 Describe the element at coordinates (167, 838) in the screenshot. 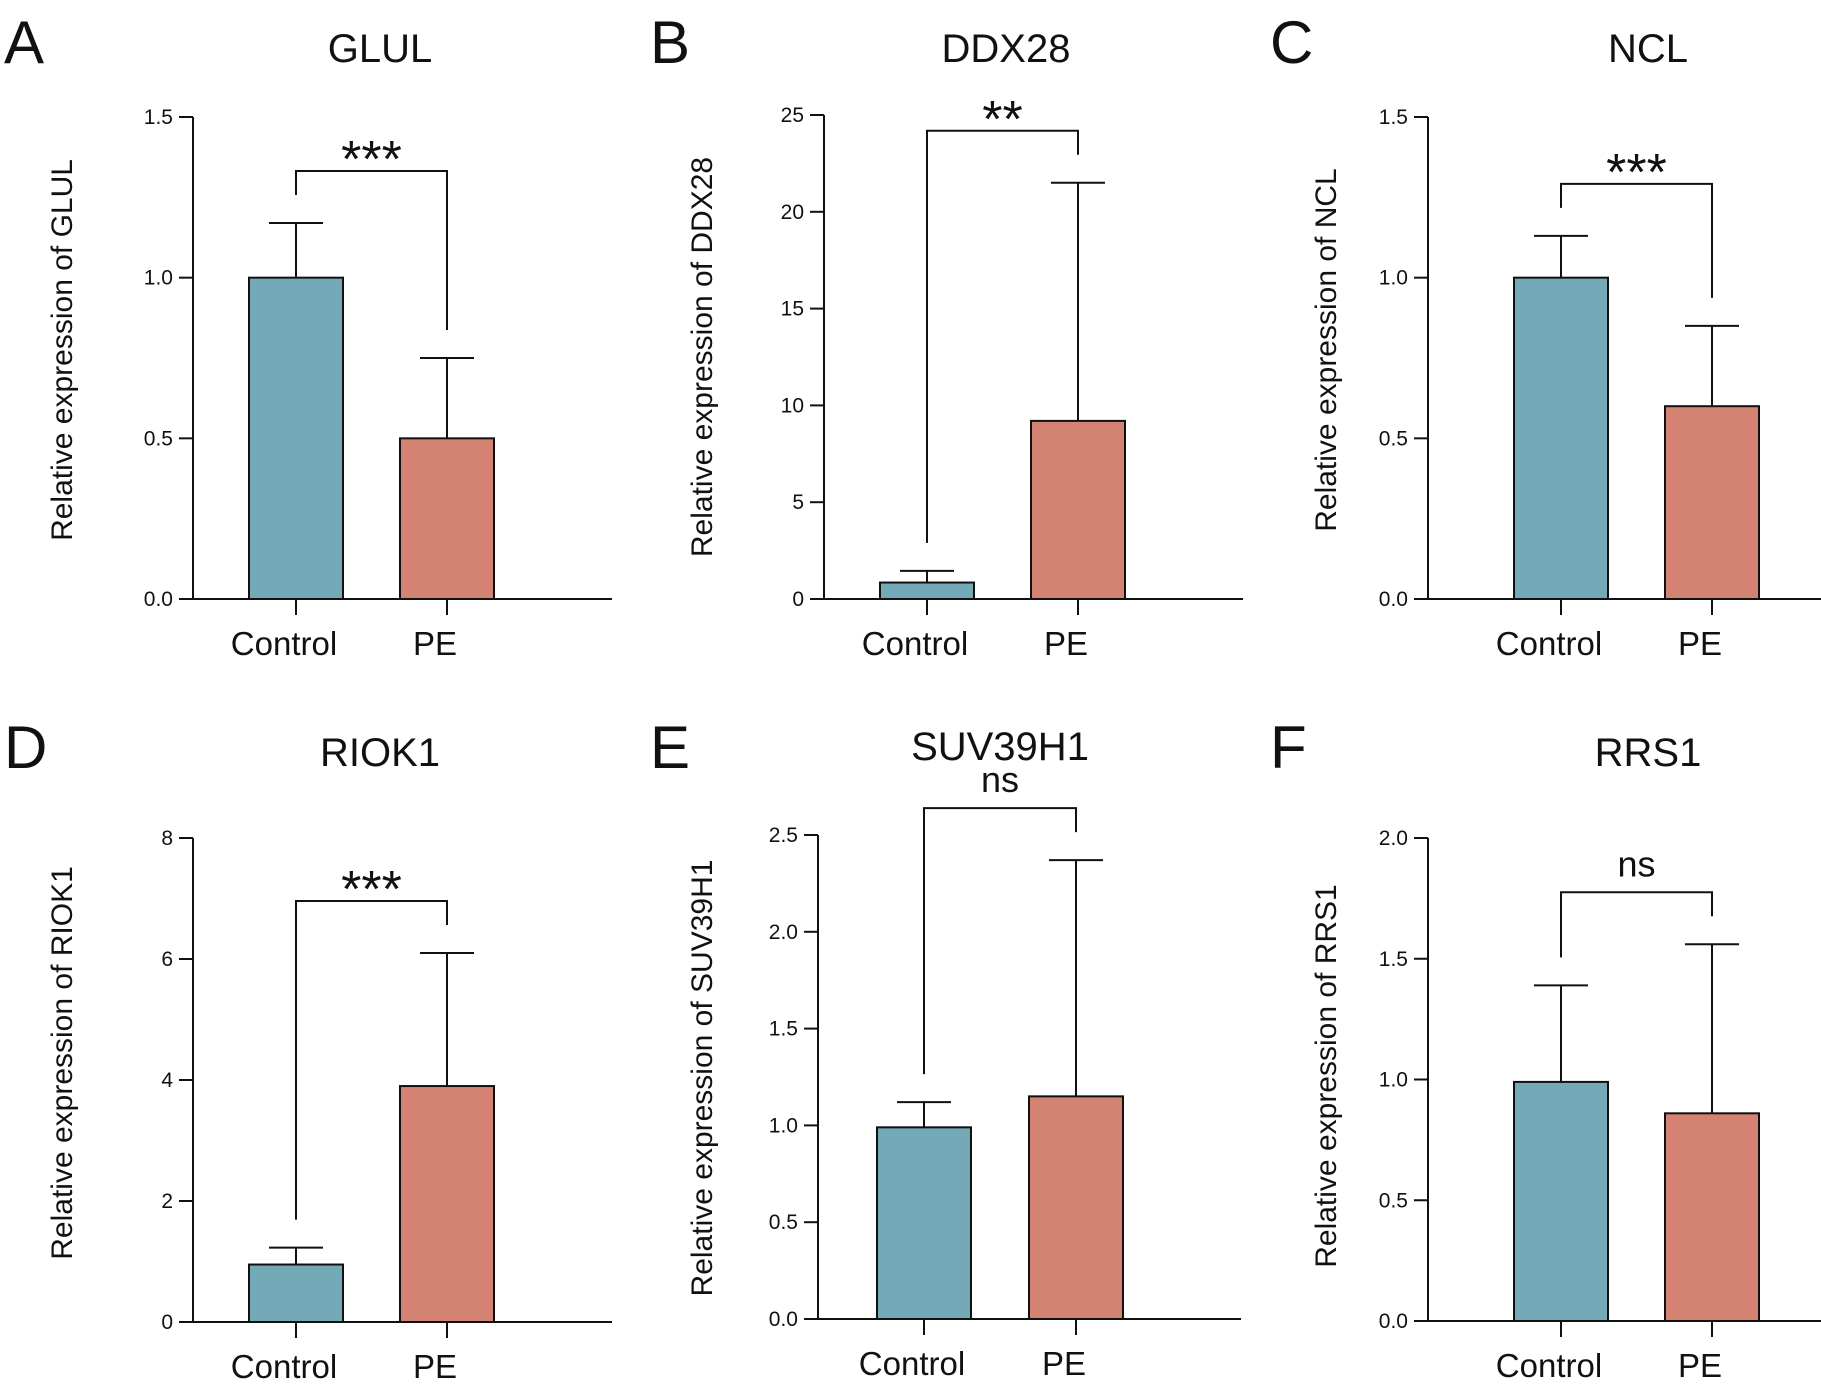

I see `y-tick-label: 8` at that location.